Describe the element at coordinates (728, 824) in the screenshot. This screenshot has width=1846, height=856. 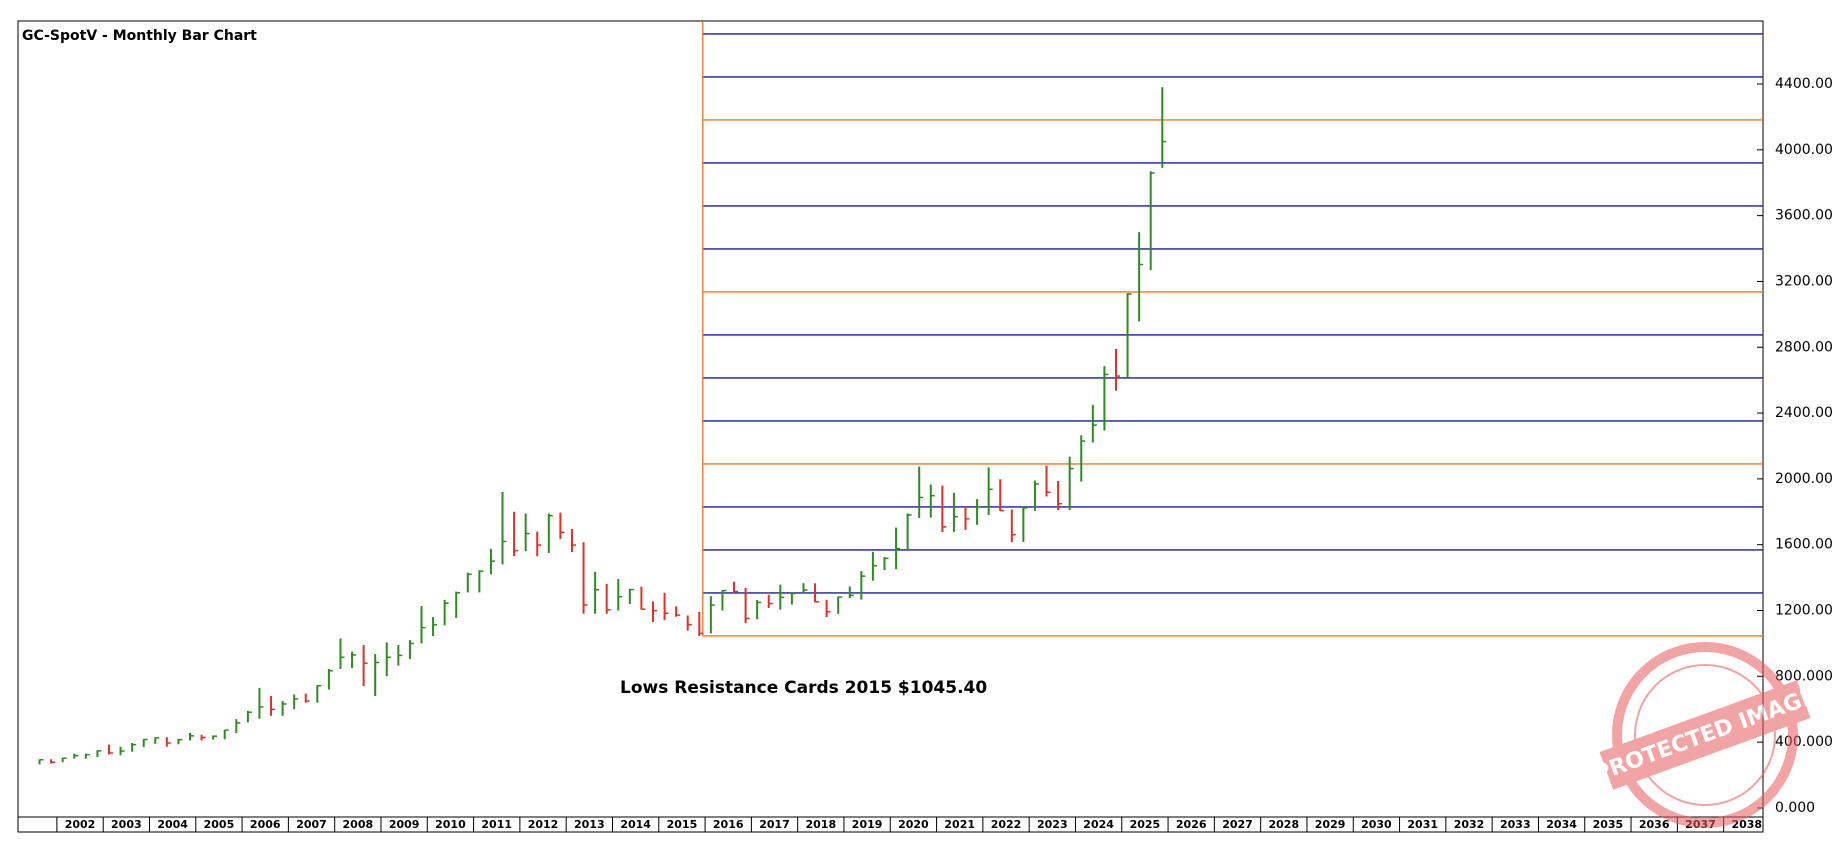
I see `x-tick-label: 2016` at that location.